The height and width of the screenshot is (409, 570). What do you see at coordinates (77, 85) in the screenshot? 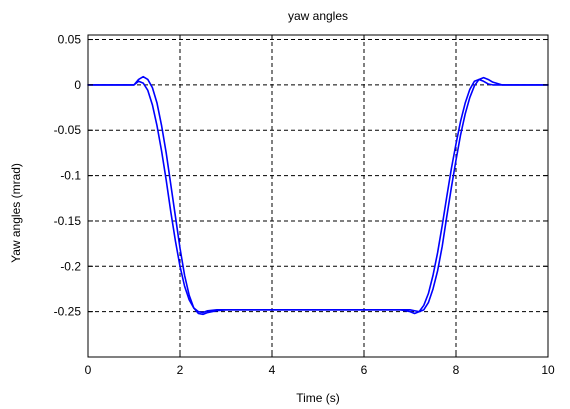
I see `y-tick-label: 0` at bounding box center [77, 85].